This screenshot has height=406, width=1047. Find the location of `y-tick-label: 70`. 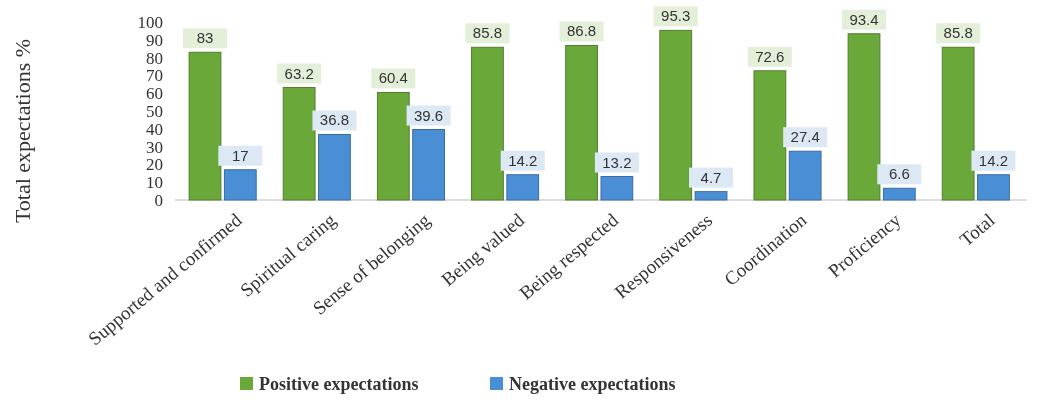

y-tick-label: 70 is located at coordinates (154, 76).